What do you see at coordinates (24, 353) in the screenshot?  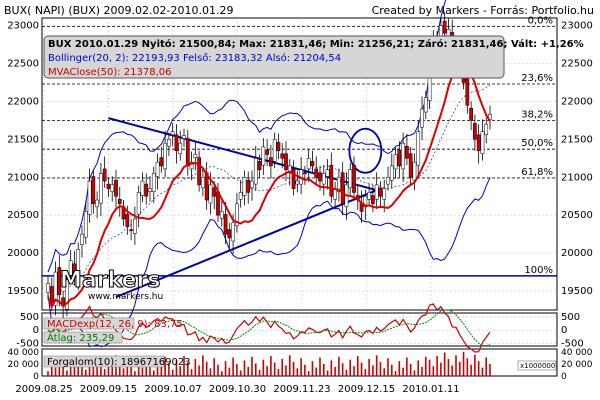 I see `volume-tick-label: 40 000` at bounding box center [24, 353].